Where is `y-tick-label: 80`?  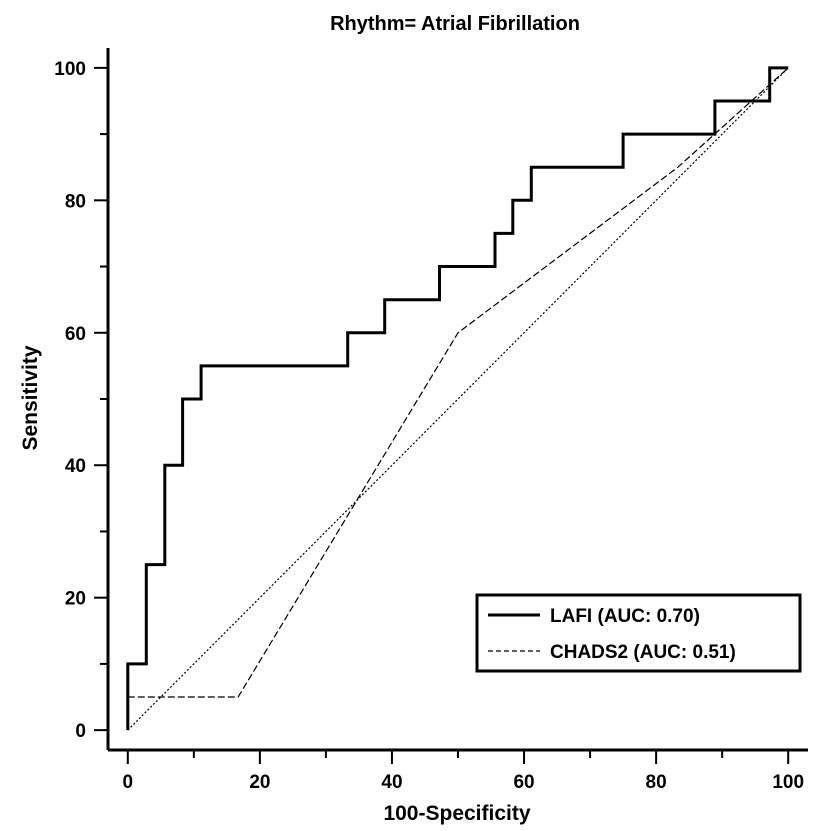 y-tick-label: 80 is located at coordinates (75, 201).